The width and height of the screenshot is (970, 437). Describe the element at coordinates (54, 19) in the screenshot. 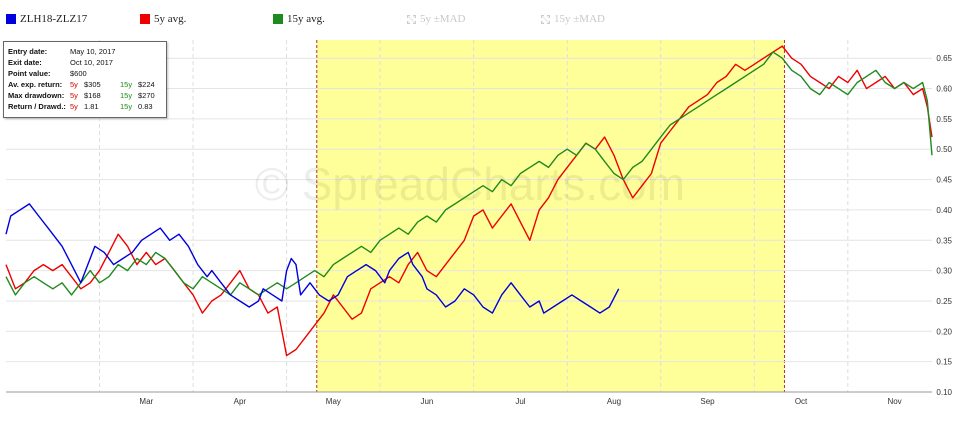

I see `legend-label: ZLH18-ZLZ17` at that location.